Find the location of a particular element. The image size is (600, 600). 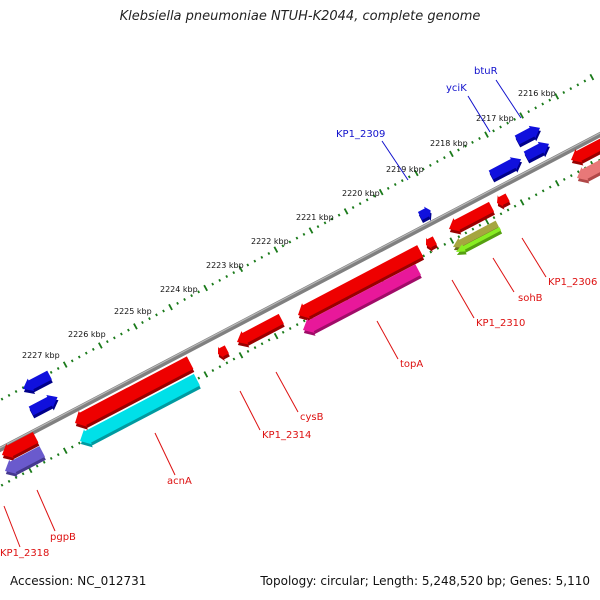

label-leader-pgpB is located at coordinates (46, 510).